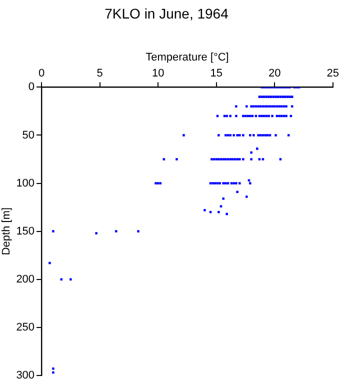  What do you see at coordinates (25, 231) in the screenshot?
I see `y-tick-label: 150` at bounding box center [25, 231].